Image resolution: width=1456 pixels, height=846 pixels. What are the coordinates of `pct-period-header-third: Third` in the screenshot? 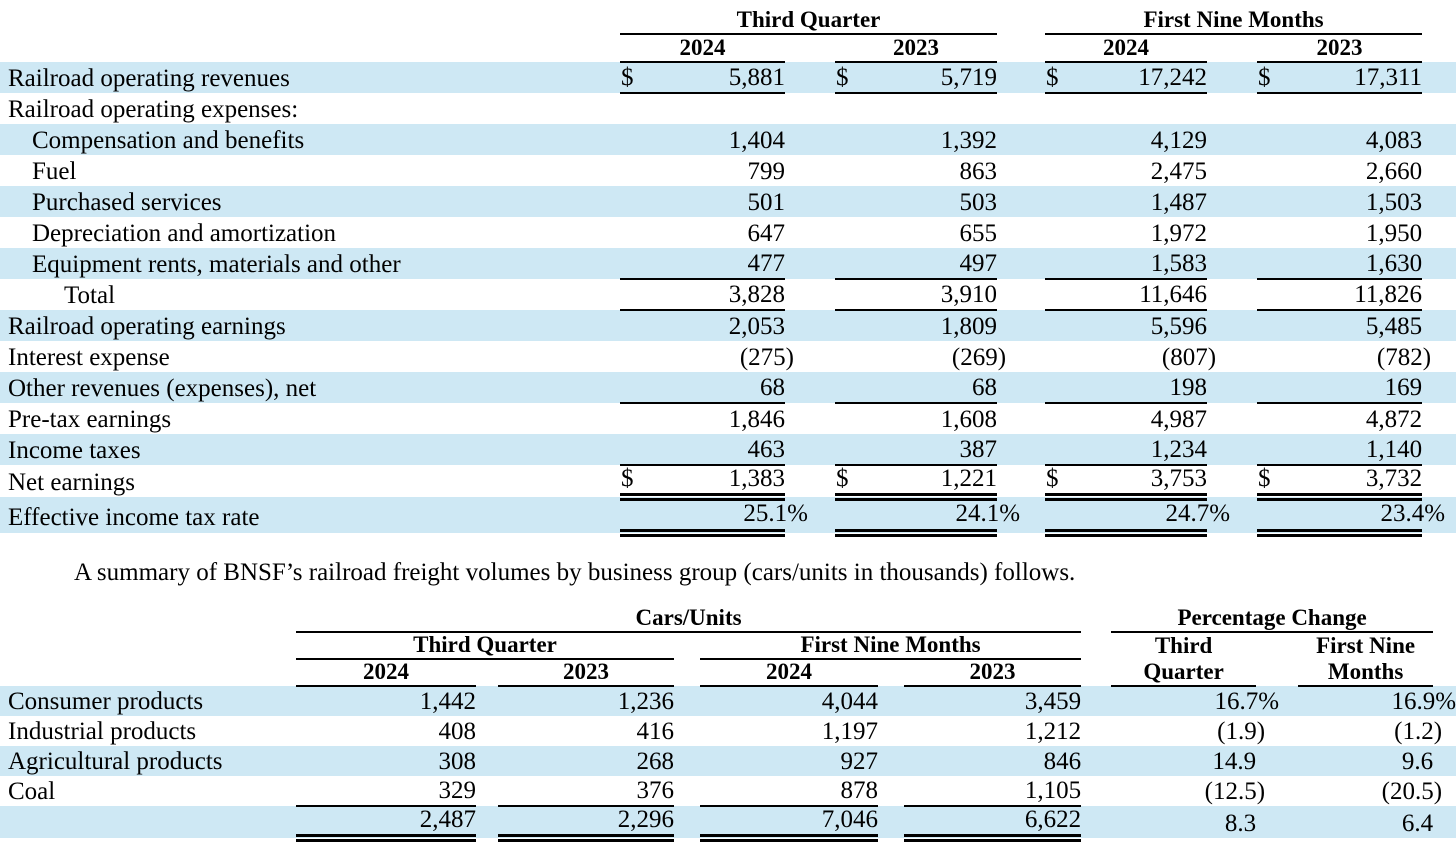 It's located at (1183, 645).